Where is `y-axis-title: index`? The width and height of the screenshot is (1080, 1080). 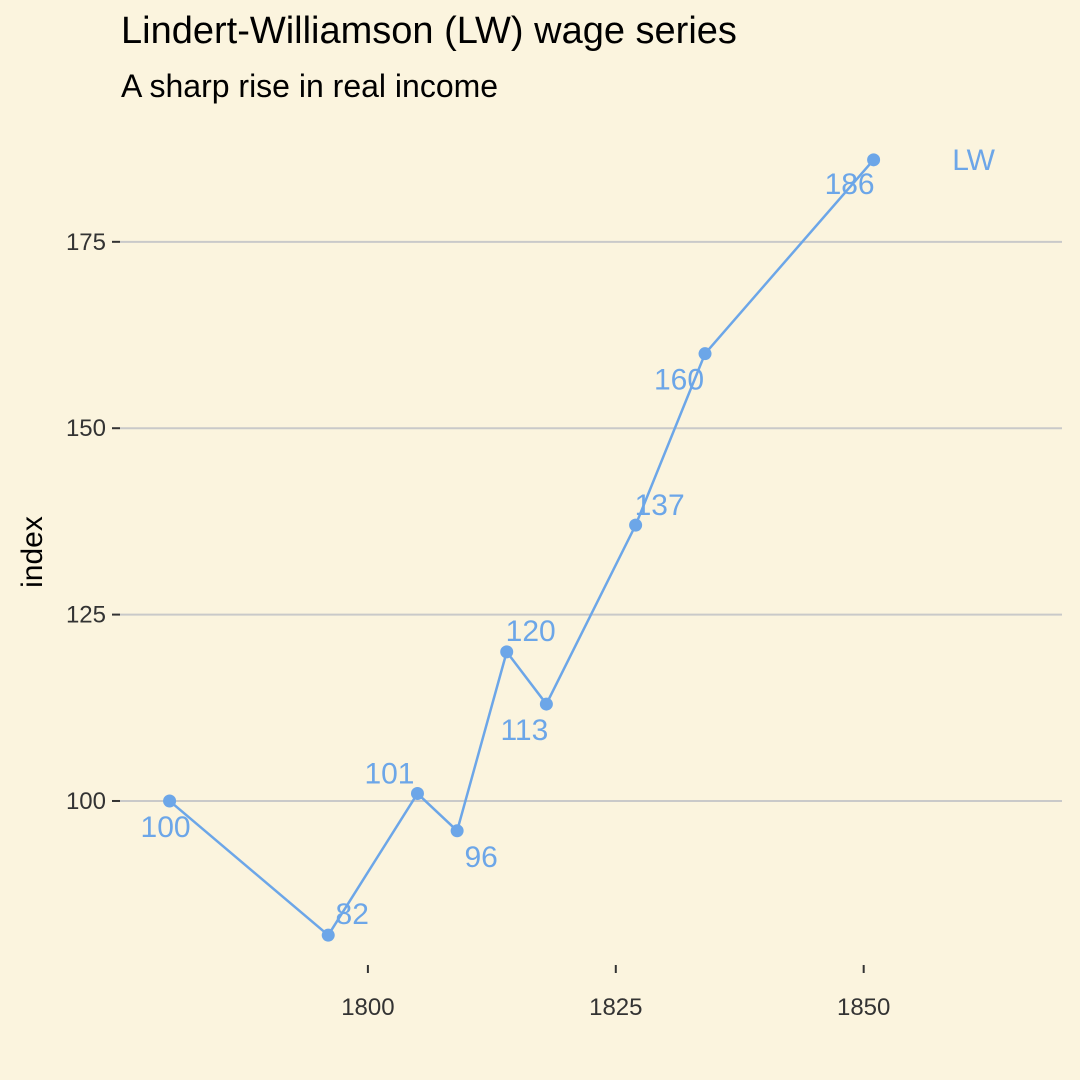
y-axis-title: index is located at coordinates (32, 552).